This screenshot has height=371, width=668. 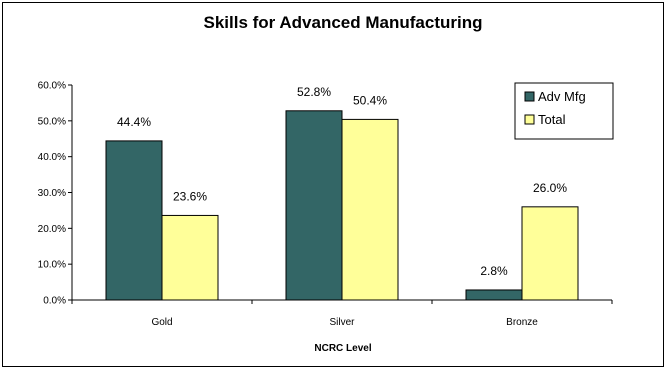 I want to click on y-tick-label: 20.0%, so click(x=52, y=229).